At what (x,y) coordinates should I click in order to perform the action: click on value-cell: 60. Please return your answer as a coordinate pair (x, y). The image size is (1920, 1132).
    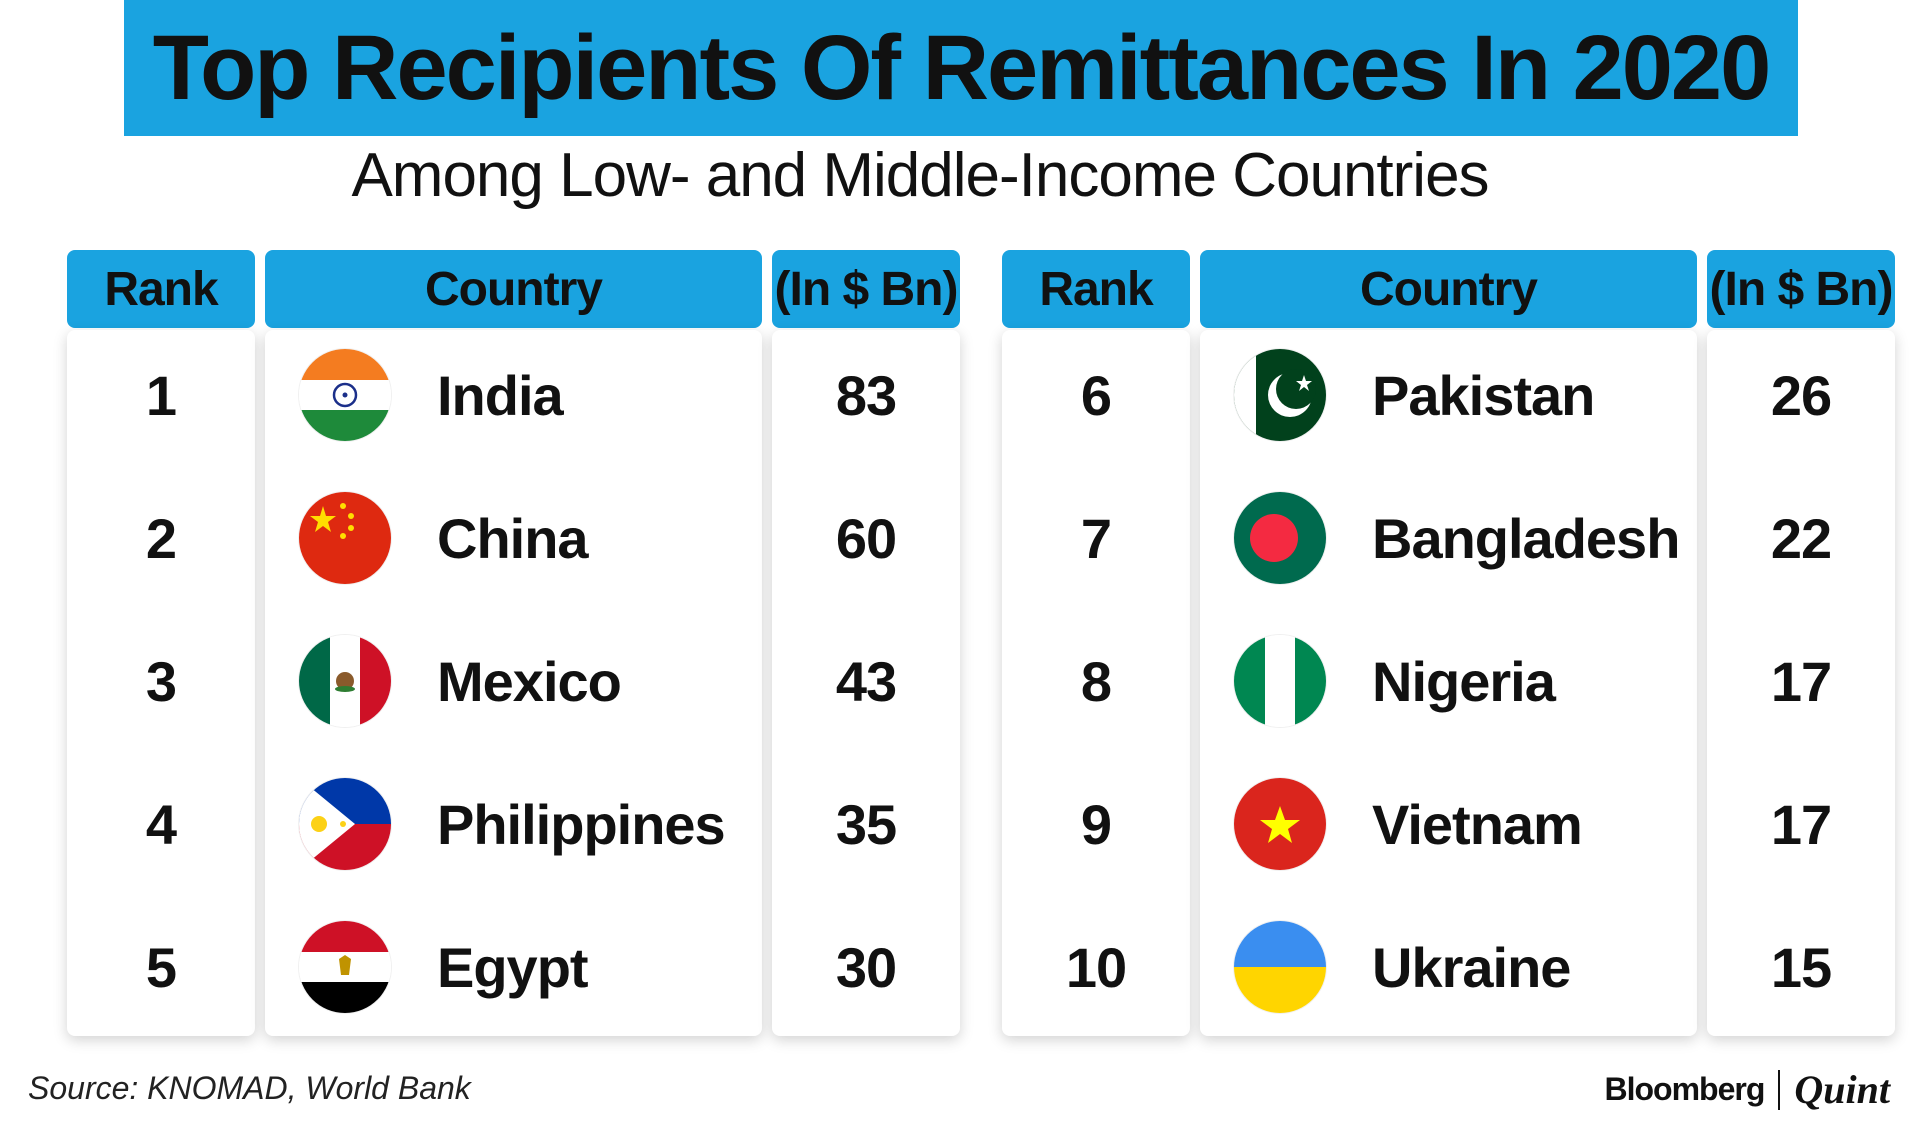
    Looking at the image, I should click on (866, 538).